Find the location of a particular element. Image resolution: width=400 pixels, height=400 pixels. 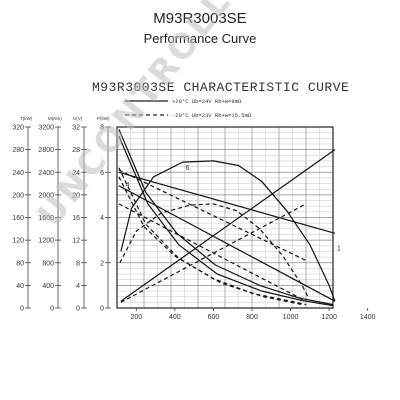

x-tick-label: 800 is located at coordinates (252, 317).